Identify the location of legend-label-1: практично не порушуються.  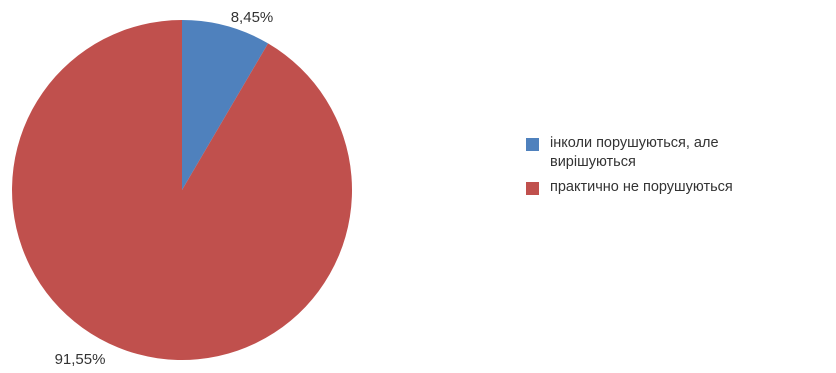
(641, 187).